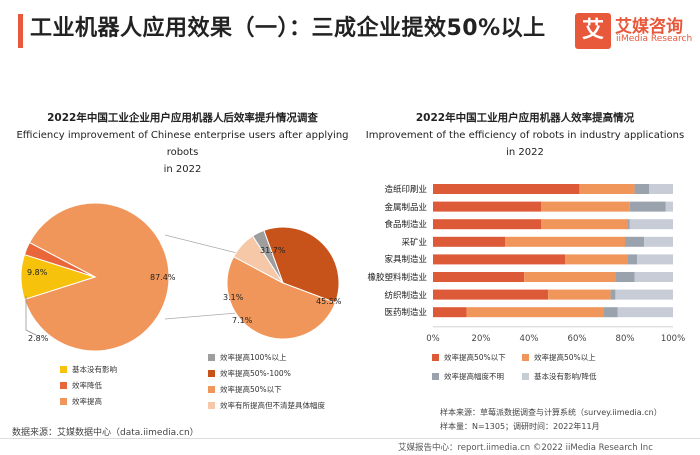  Describe the element at coordinates (468, 376) in the screenshot. I see `bar-legend-unclear: 效率提高幅度不明` at that location.